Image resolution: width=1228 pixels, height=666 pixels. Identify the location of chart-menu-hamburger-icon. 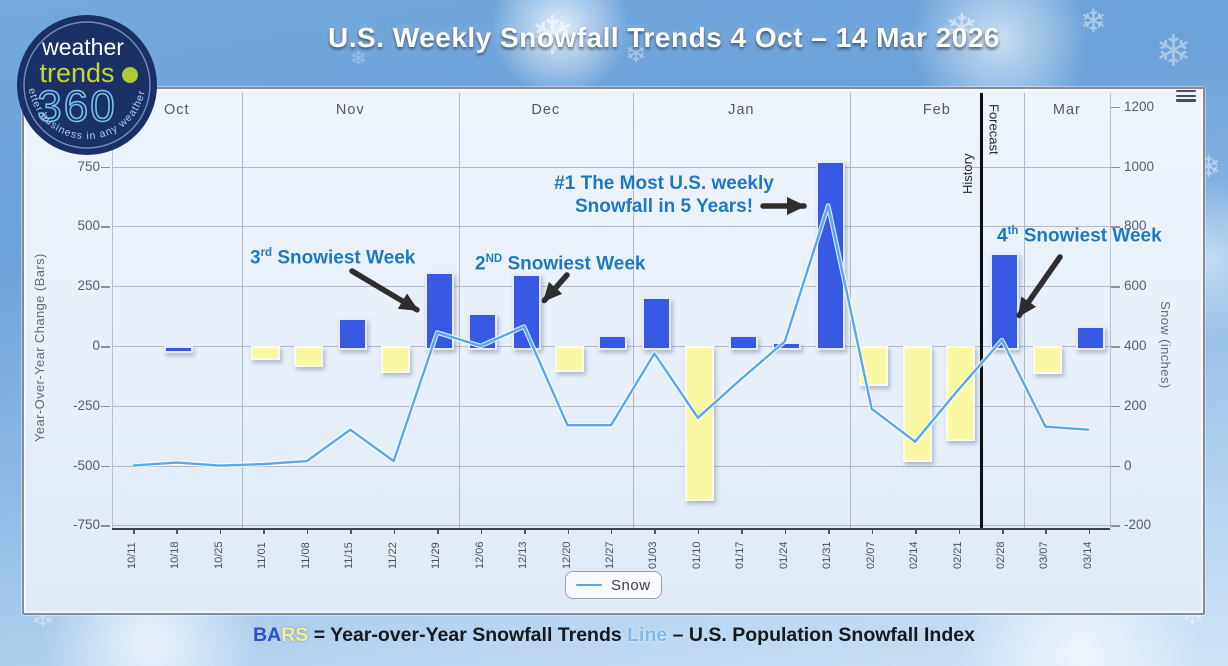
(1186, 96).